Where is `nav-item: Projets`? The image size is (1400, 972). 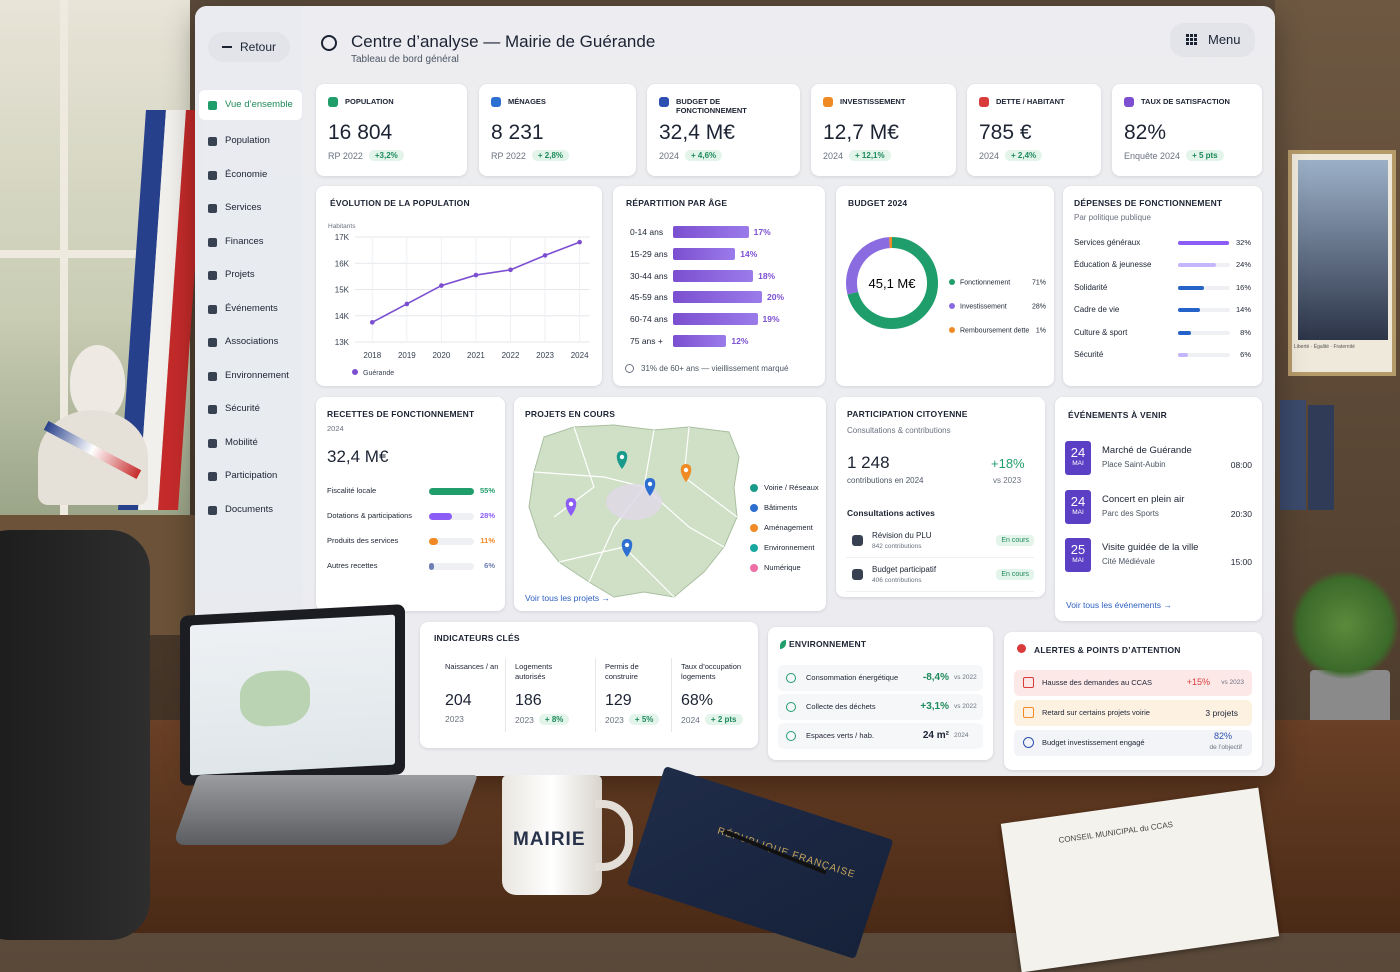
nav-item: Projets is located at coordinates (250, 275).